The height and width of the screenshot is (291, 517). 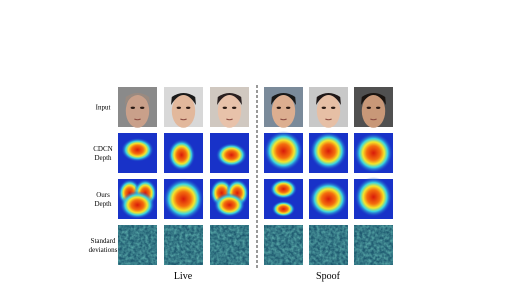 I want to click on row-label: Ours, so click(x=103, y=195).